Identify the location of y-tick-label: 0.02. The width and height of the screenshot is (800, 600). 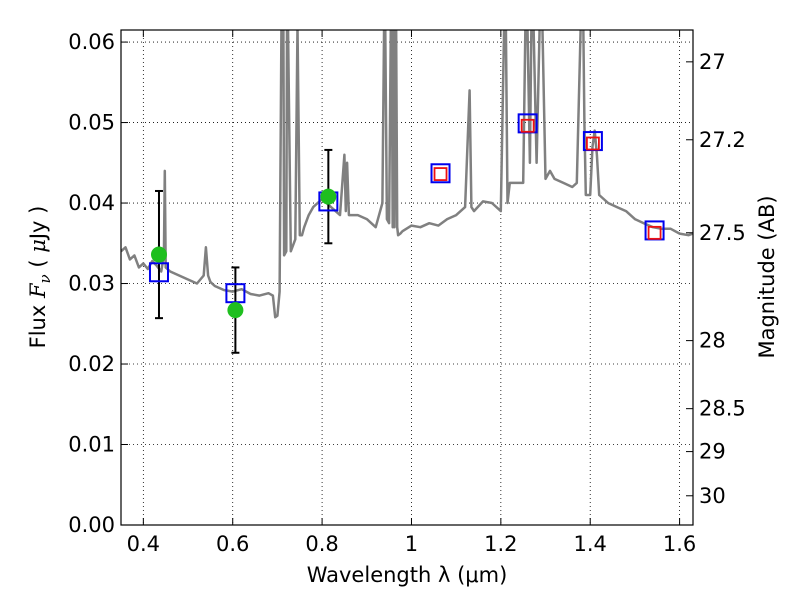
(91, 364).